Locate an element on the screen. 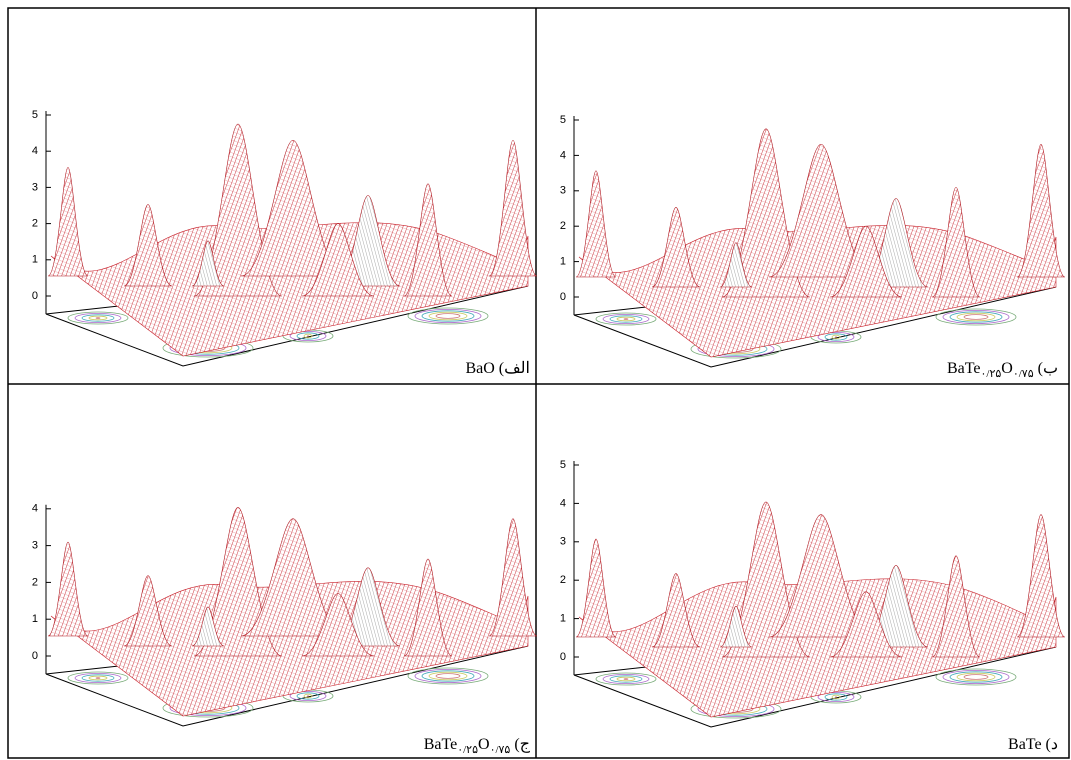 This screenshot has width=1071, height=760. panel-caption: ج) BaTe۰/۲۵O۰/۷۵ is located at coordinates (476, 745).